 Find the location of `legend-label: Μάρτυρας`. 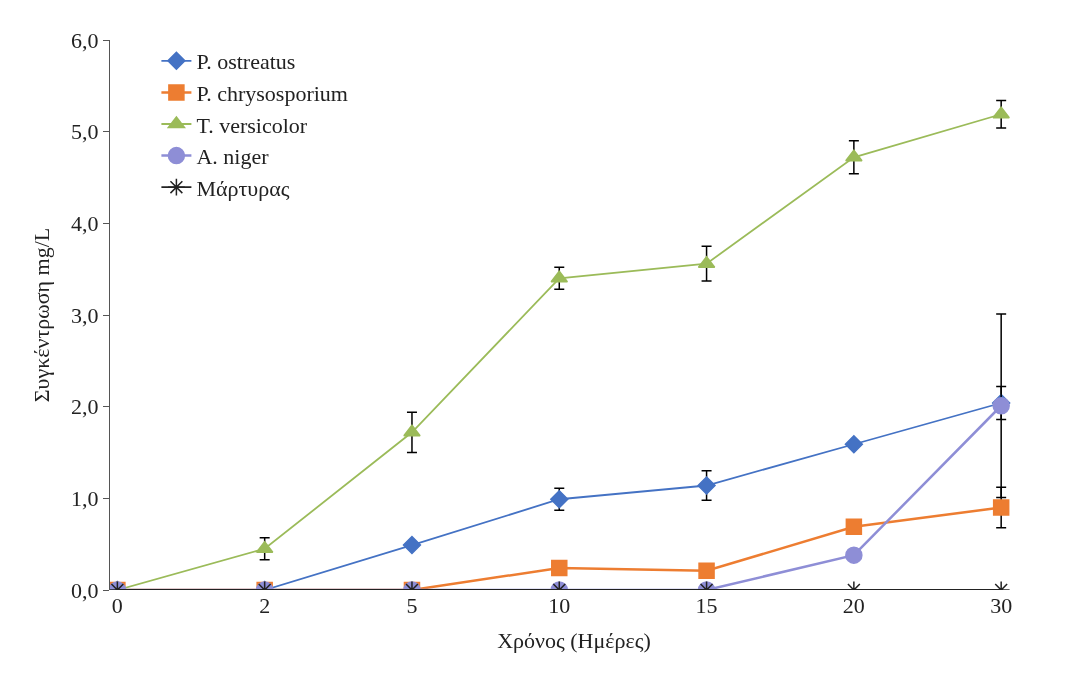

legend-label: Μάρτυρας is located at coordinates (243, 188).